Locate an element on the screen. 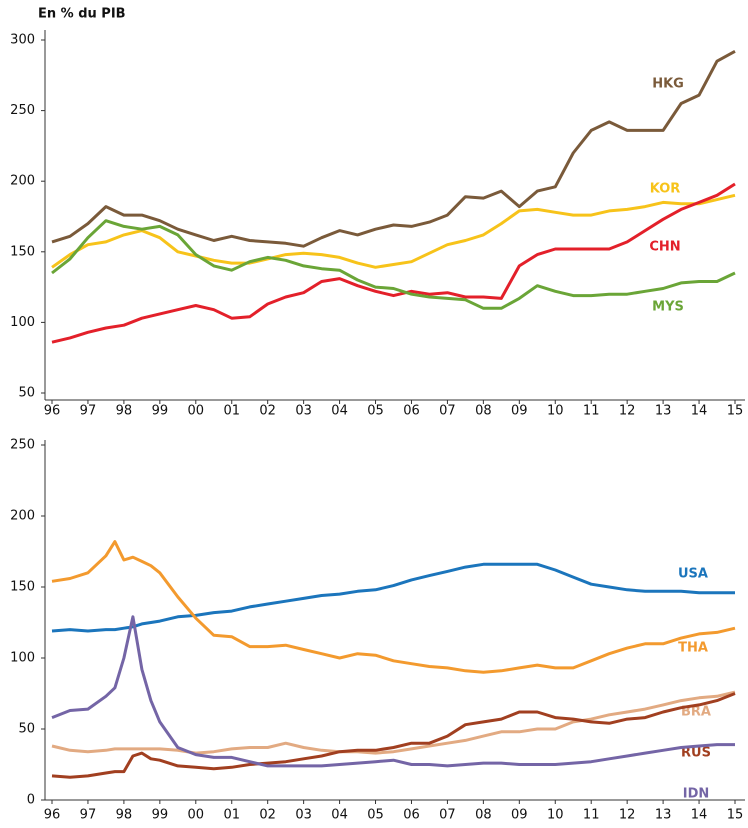  series-label: THA is located at coordinates (693, 648).